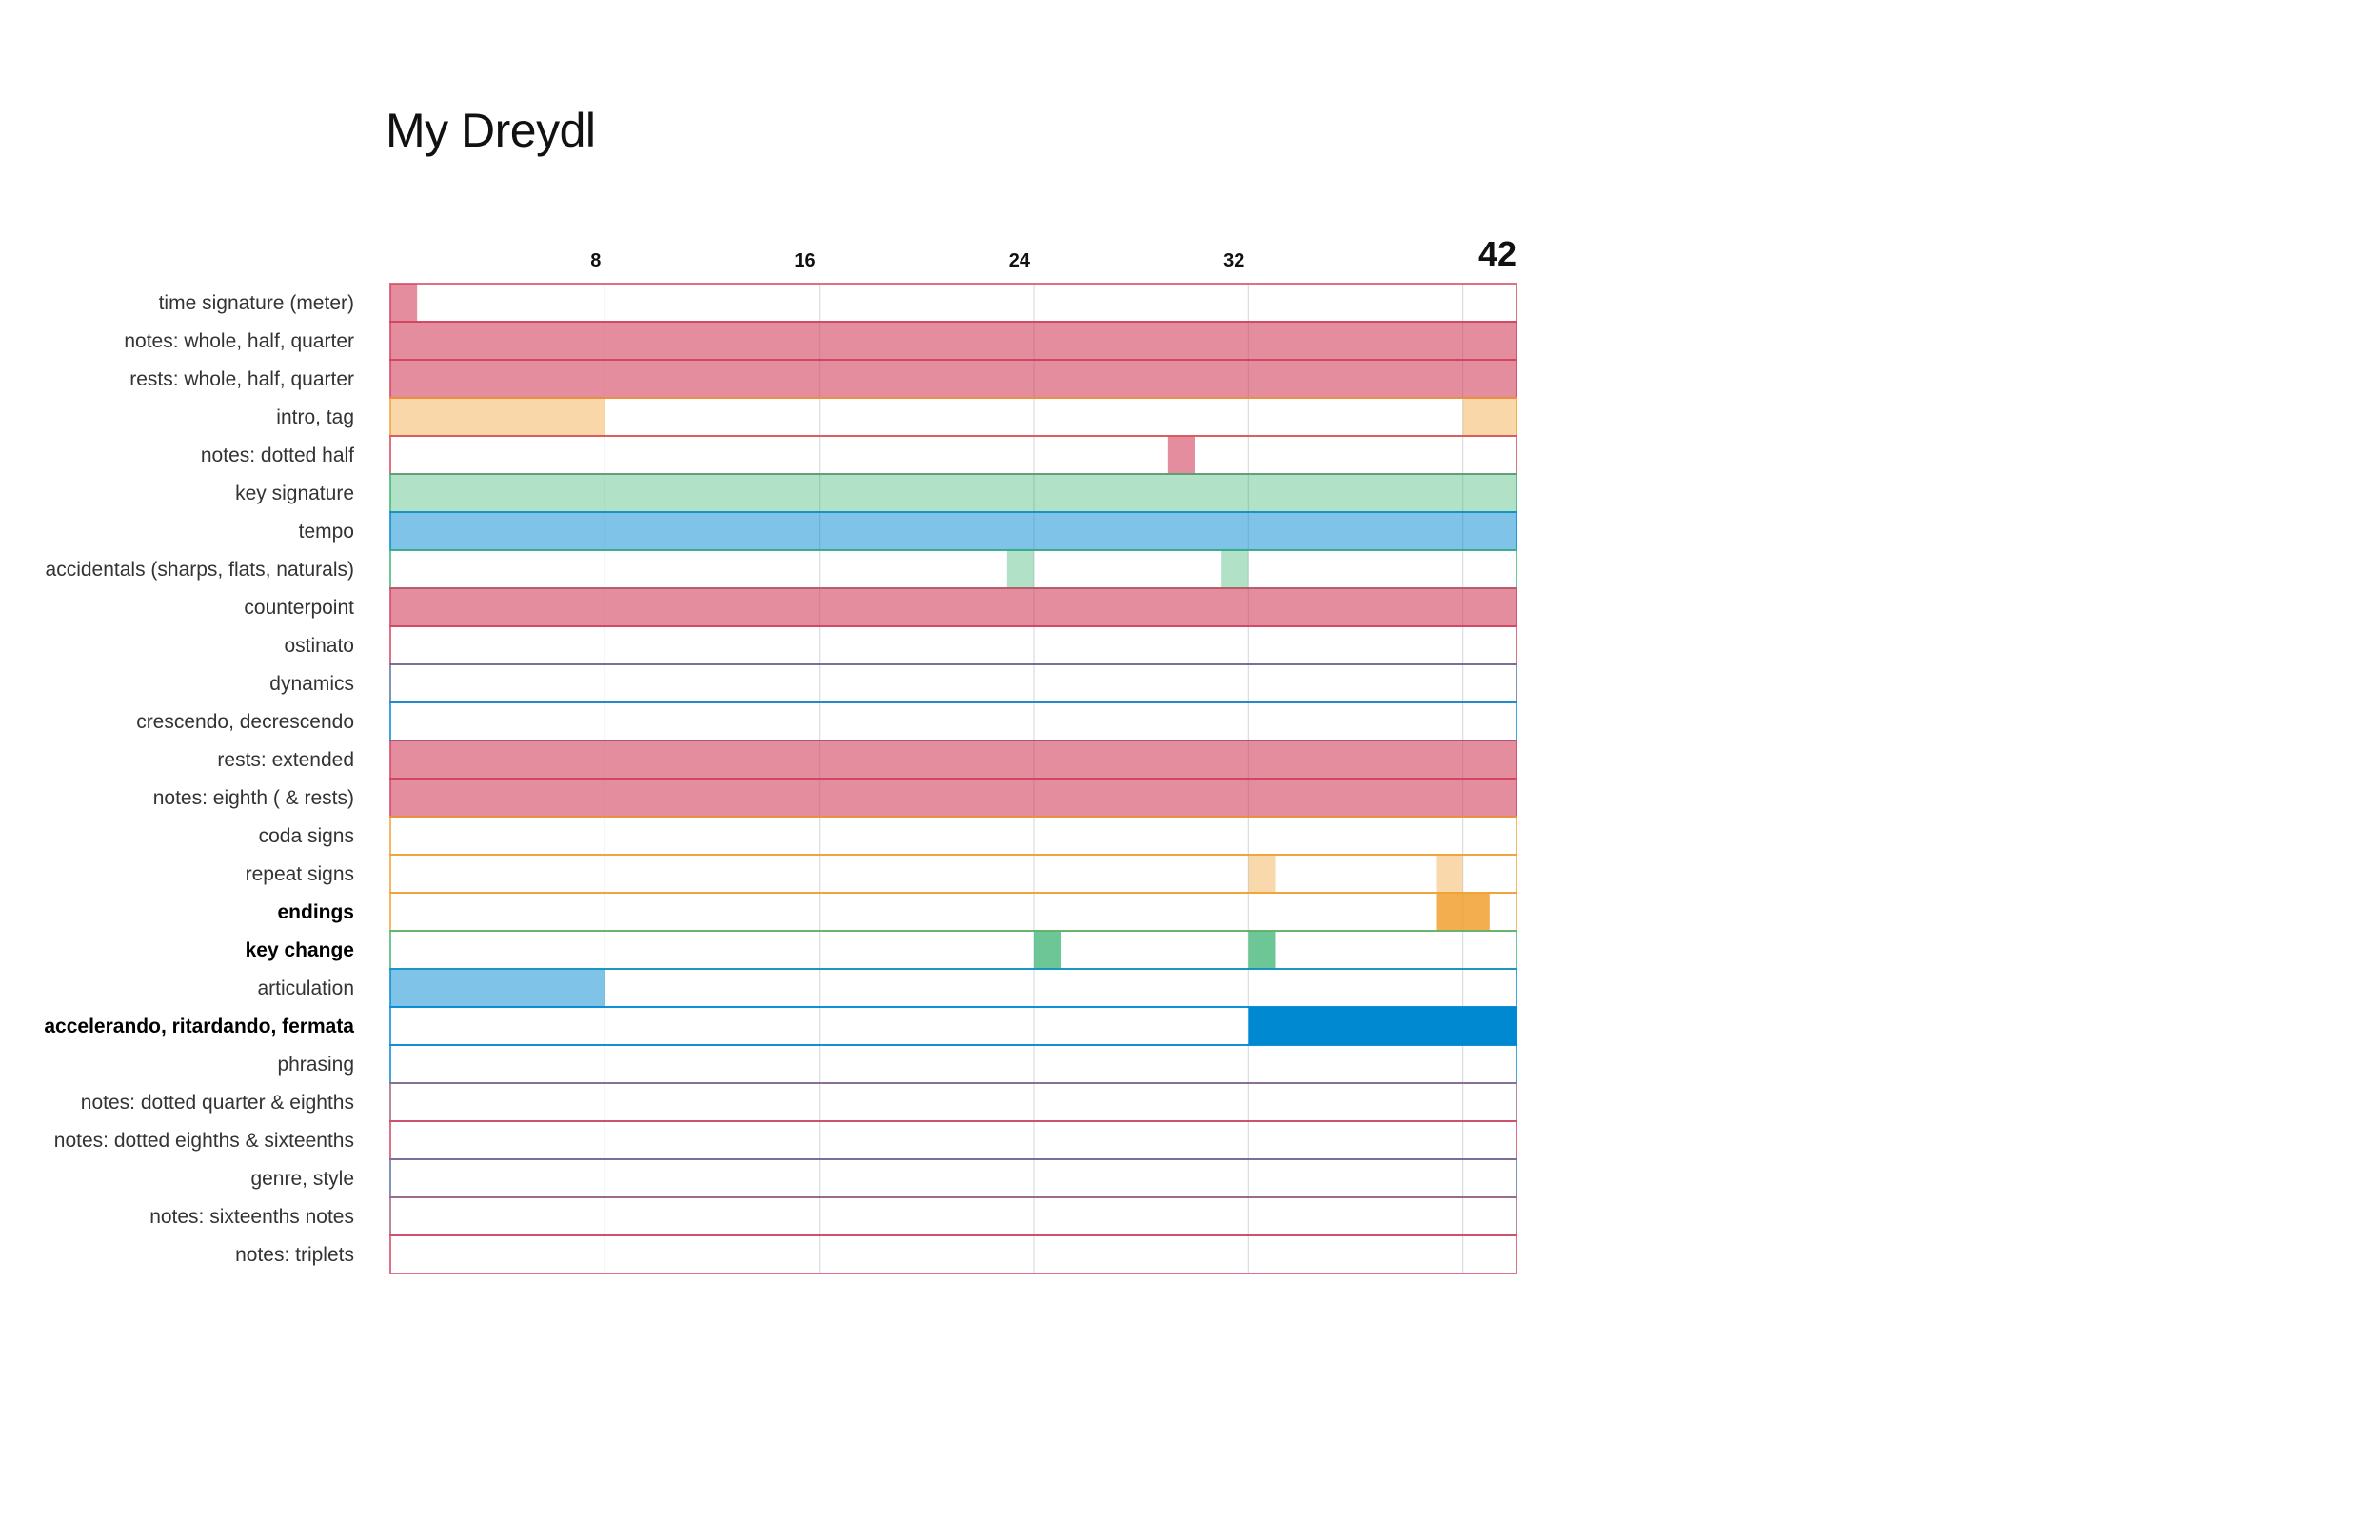  I want to click on row-label: accidentals (sharps, flats, naturals), so click(200, 570).